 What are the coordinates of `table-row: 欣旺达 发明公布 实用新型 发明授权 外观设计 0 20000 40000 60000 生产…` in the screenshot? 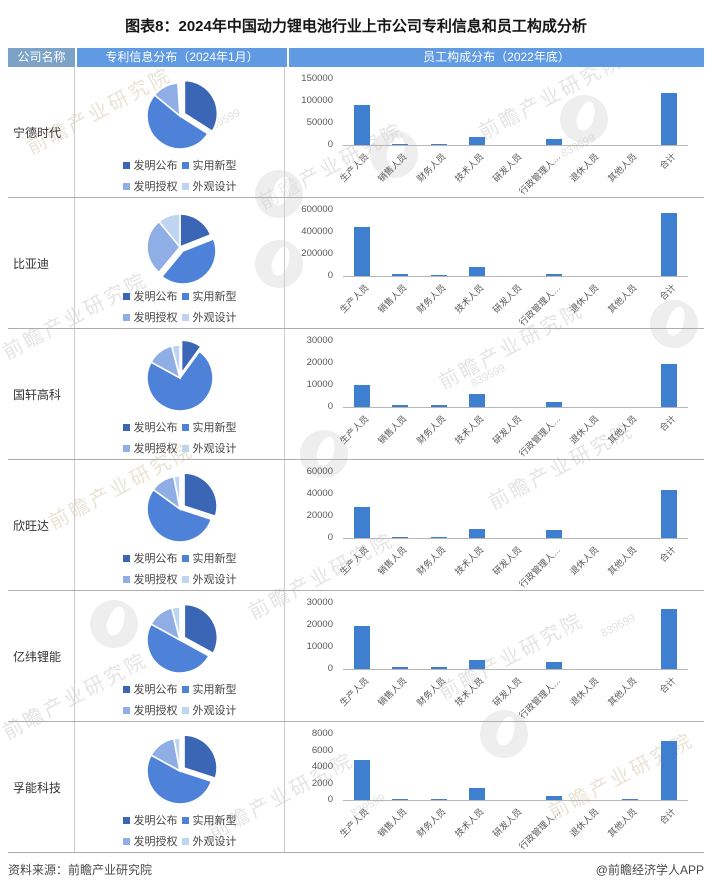 It's located at (356, 525).